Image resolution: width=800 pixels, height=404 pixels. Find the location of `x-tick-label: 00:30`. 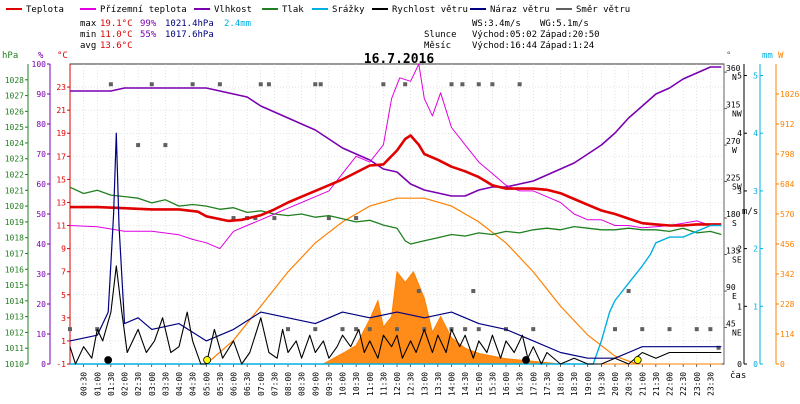

x-tick-label: 00:30 is located at coordinates (84, 384).